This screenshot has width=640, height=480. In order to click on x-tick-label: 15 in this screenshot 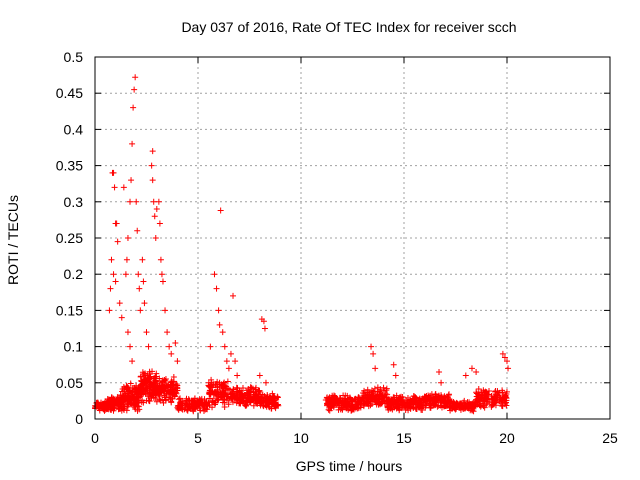, I will do `click(404, 438)`.